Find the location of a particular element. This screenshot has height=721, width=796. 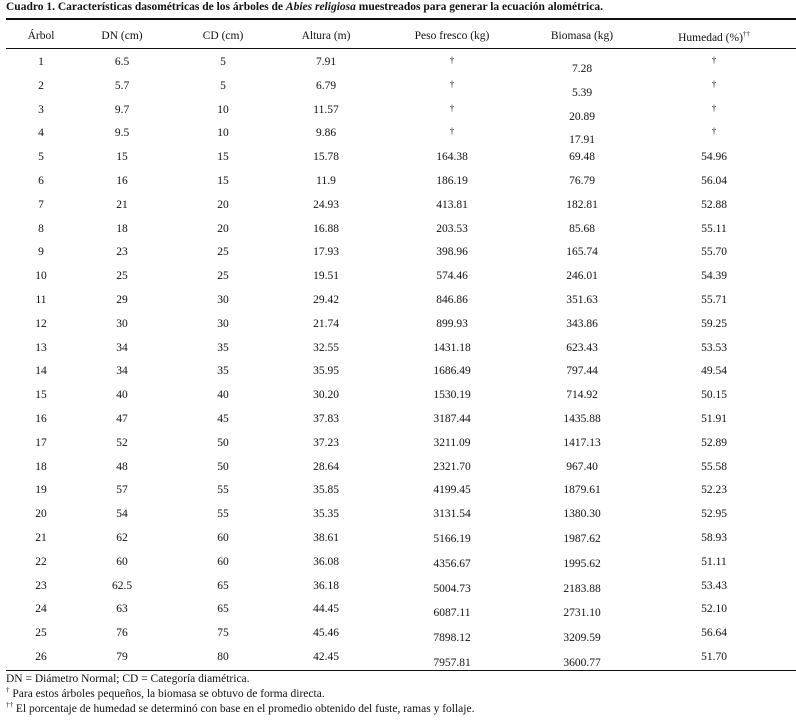

header-rule is located at coordinates (401, 48).